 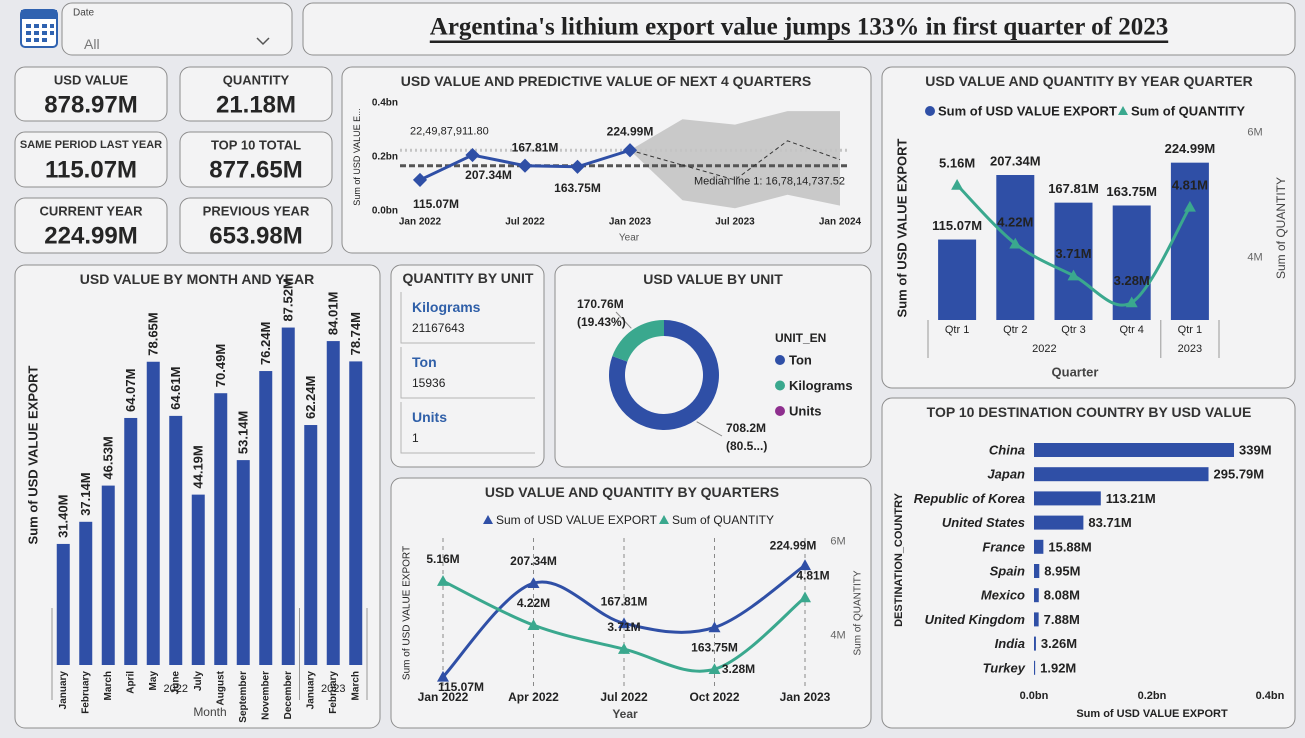 What do you see at coordinates (1255, 450) in the screenshot?
I see `data-label: 339M` at bounding box center [1255, 450].